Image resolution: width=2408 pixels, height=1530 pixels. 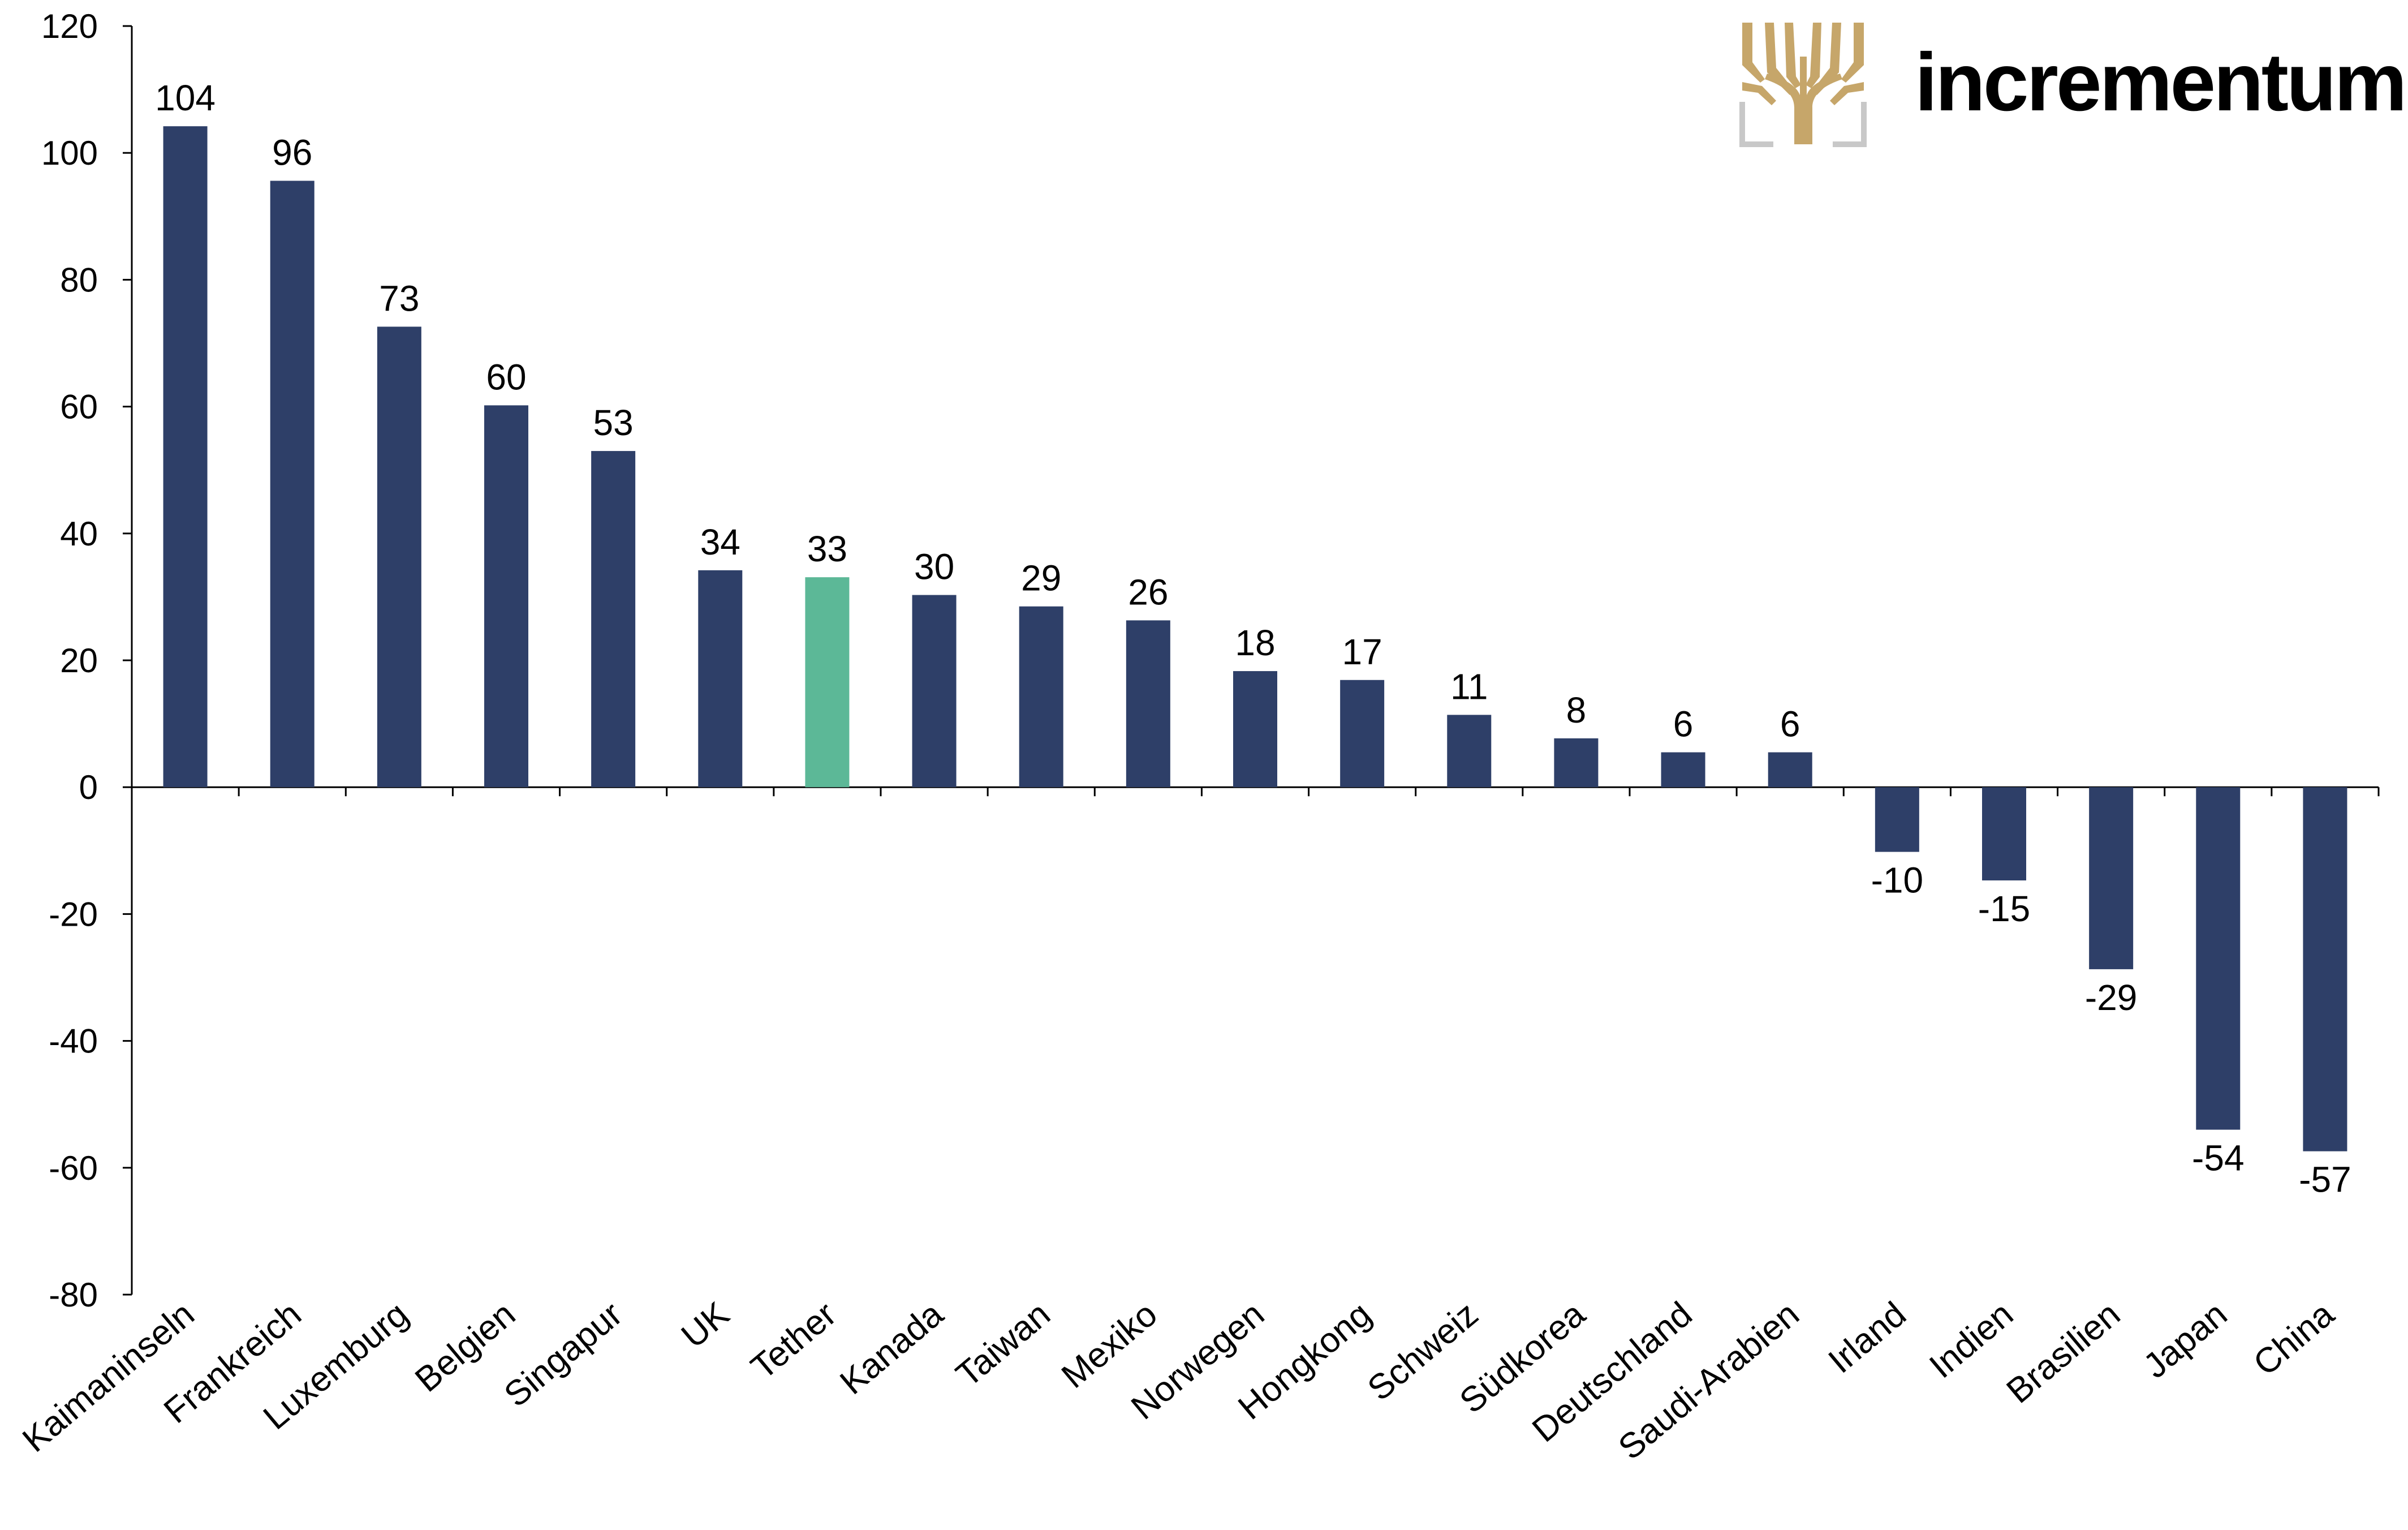 I want to click on bar-saudi-arabien, so click(x=1790, y=770).